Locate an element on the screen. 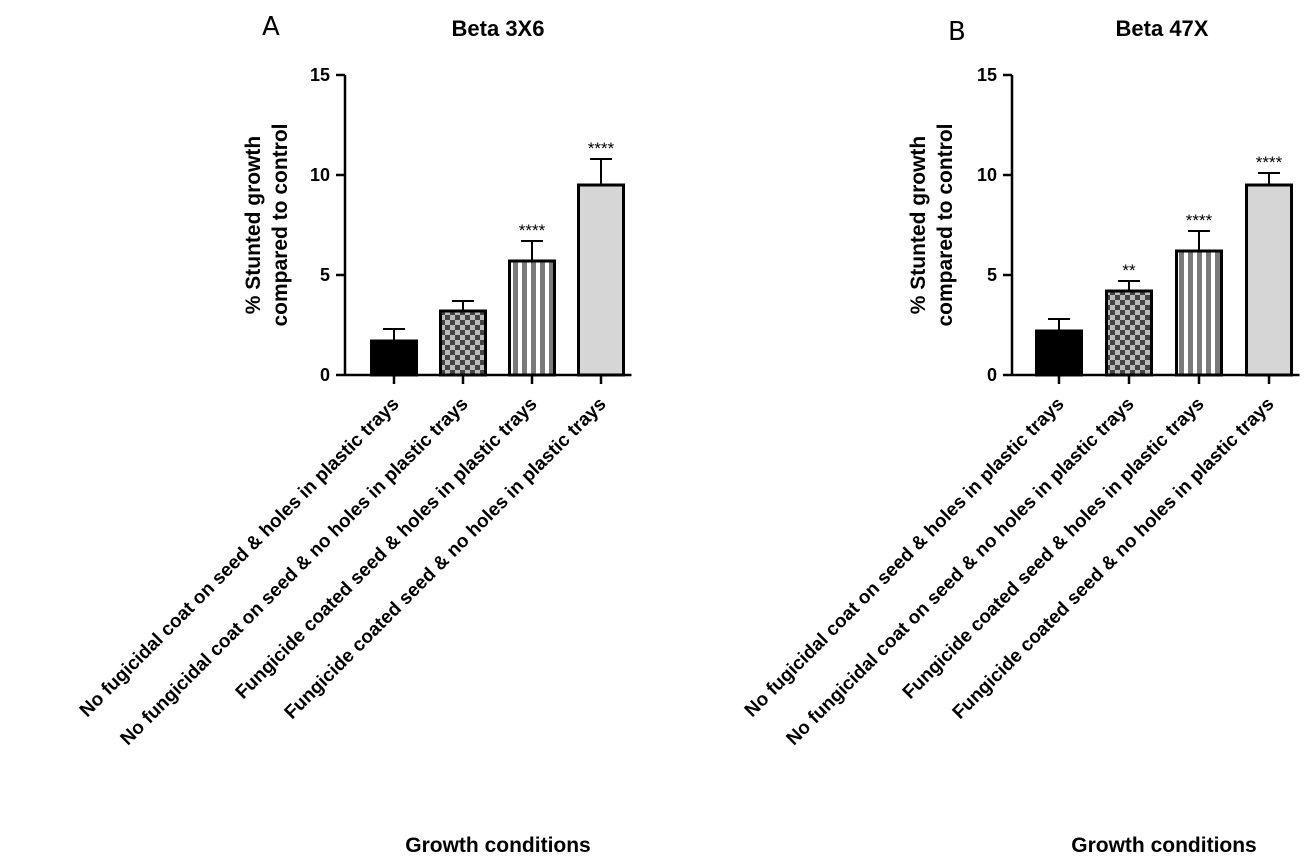  panel-letter: A is located at coordinates (271, 27).